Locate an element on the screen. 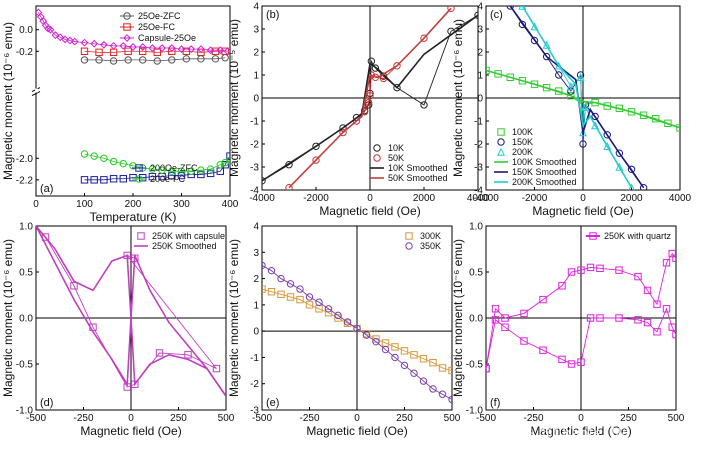 This screenshot has width=720, height=457. y-tick-label: 0.5 is located at coordinates (26, 273).